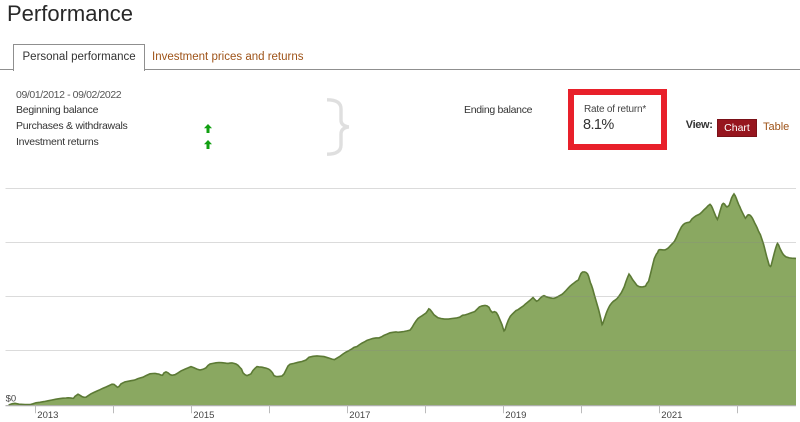 The image size is (800, 422). What do you see at coordinates (671, 415) in the screenshot?
I see `svg-text: 2021` at bounding box center [671, 415].